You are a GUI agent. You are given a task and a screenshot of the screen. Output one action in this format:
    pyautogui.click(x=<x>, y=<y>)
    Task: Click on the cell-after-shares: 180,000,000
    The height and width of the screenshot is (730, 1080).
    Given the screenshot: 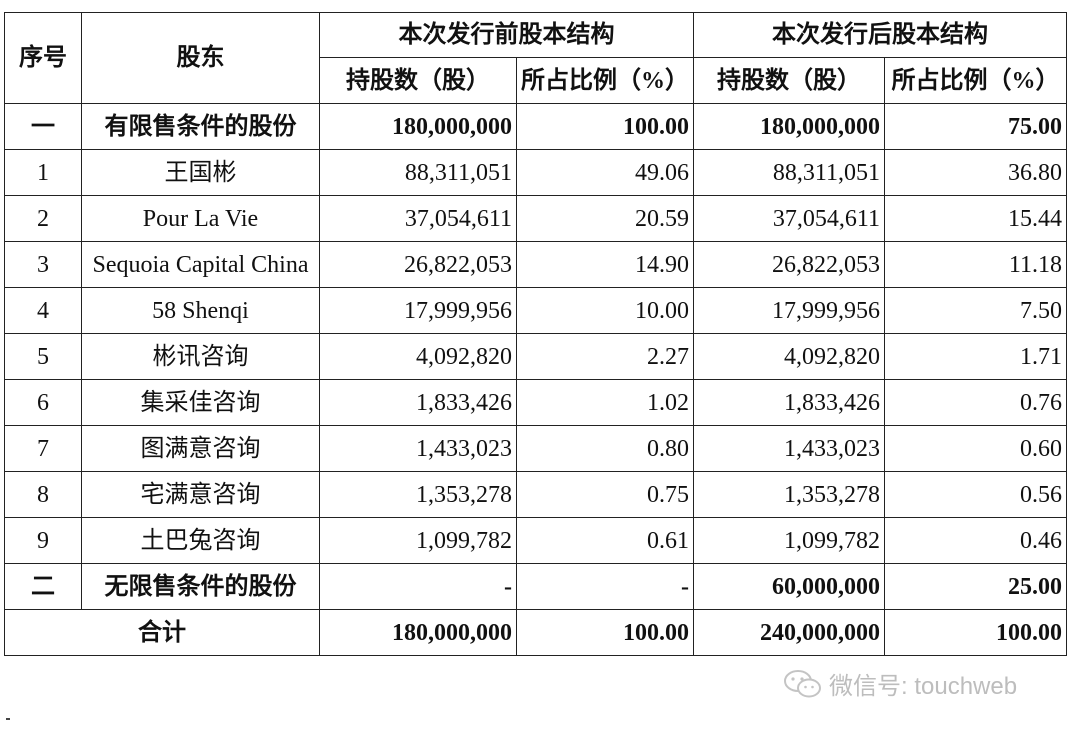 What is the action you would take?
    pyautogui.click(x=789, y=126)
    